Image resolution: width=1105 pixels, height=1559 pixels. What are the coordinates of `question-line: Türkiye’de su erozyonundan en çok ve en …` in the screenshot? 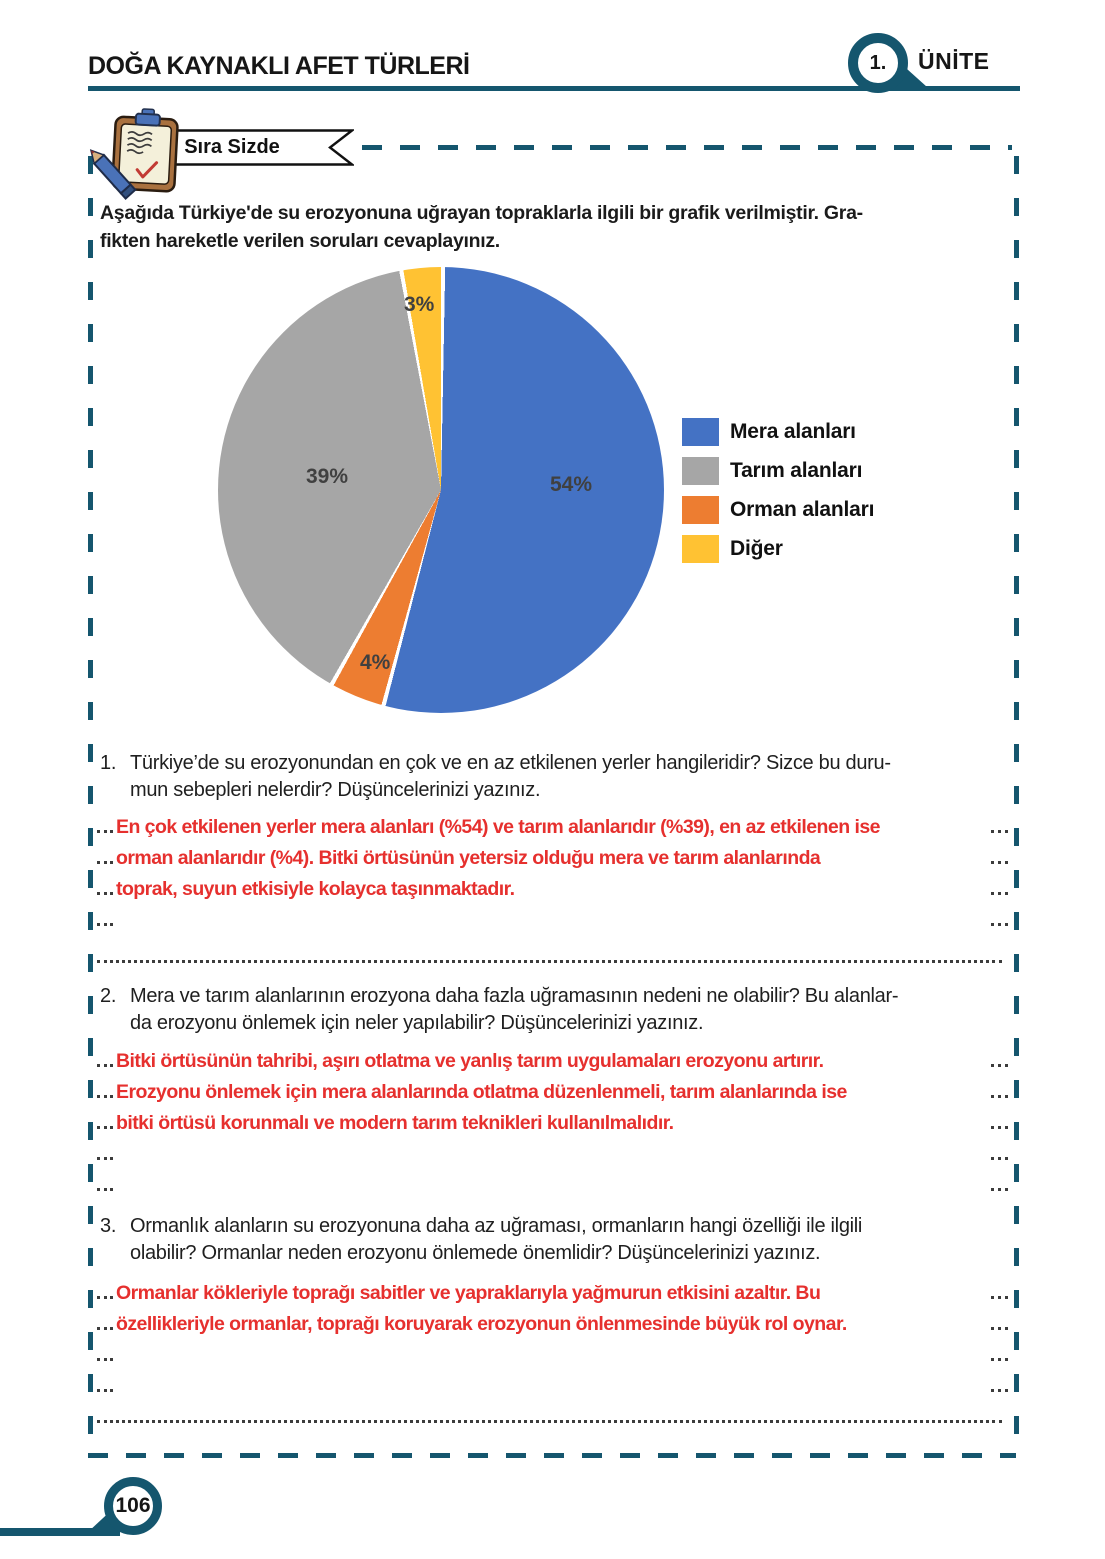 It's located at (510, 763).